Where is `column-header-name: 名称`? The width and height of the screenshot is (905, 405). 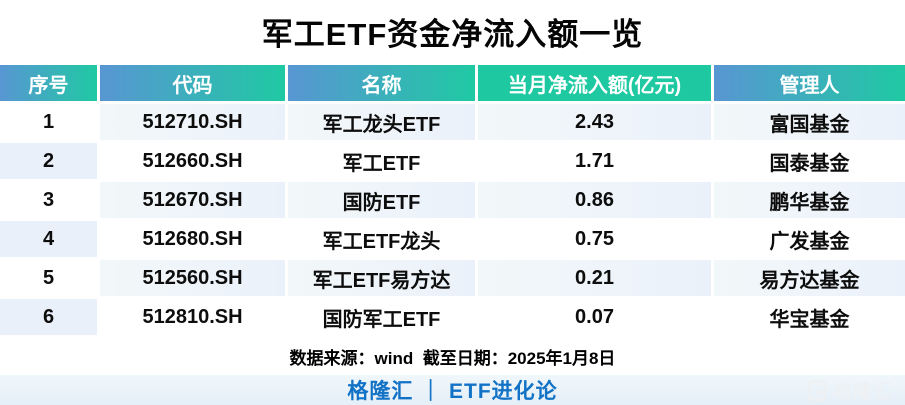 column-header-name: 名称 is located at coordinates (381, 83).